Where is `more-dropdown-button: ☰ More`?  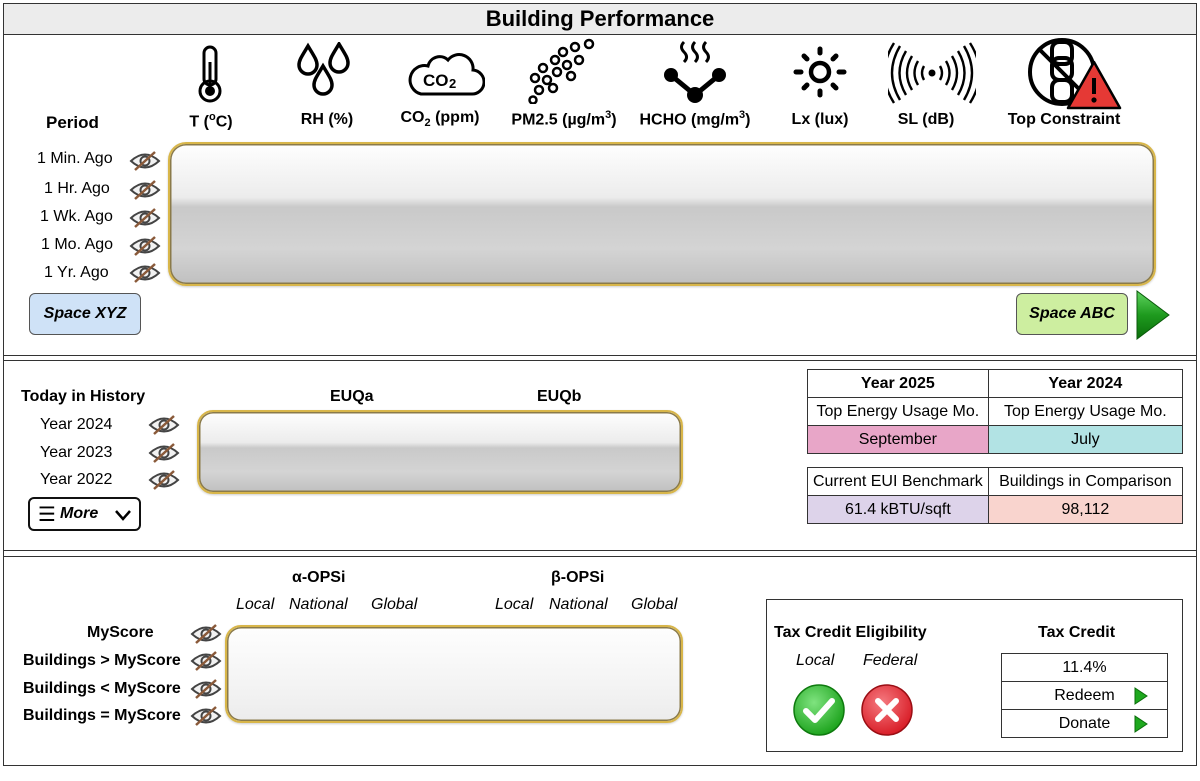 more-dropdown-button: ☰ More is located at coordinates (84, 514).